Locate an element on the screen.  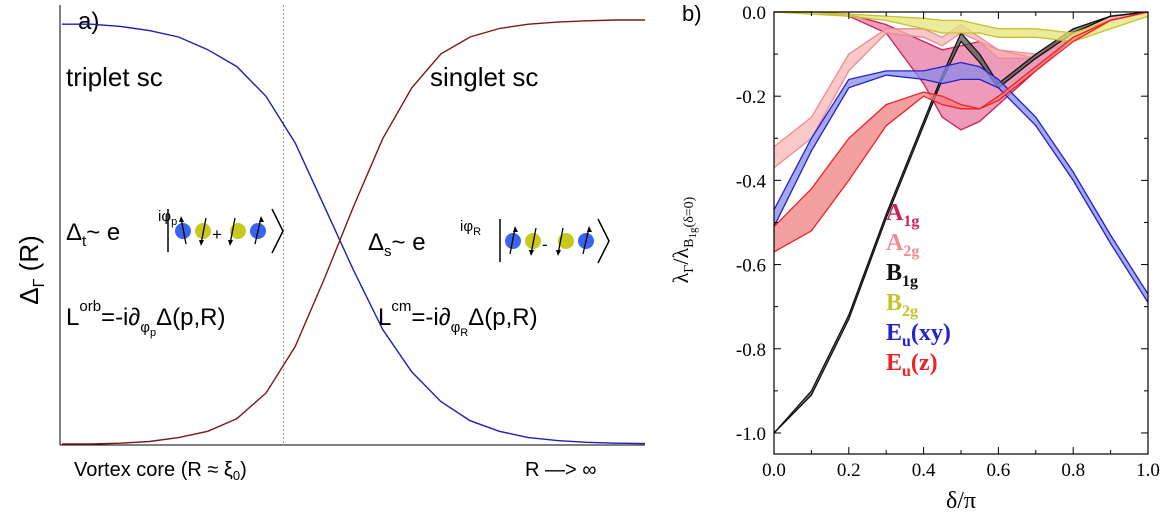
x-tick-label: 0.6 is located at coordinates (999, 470).